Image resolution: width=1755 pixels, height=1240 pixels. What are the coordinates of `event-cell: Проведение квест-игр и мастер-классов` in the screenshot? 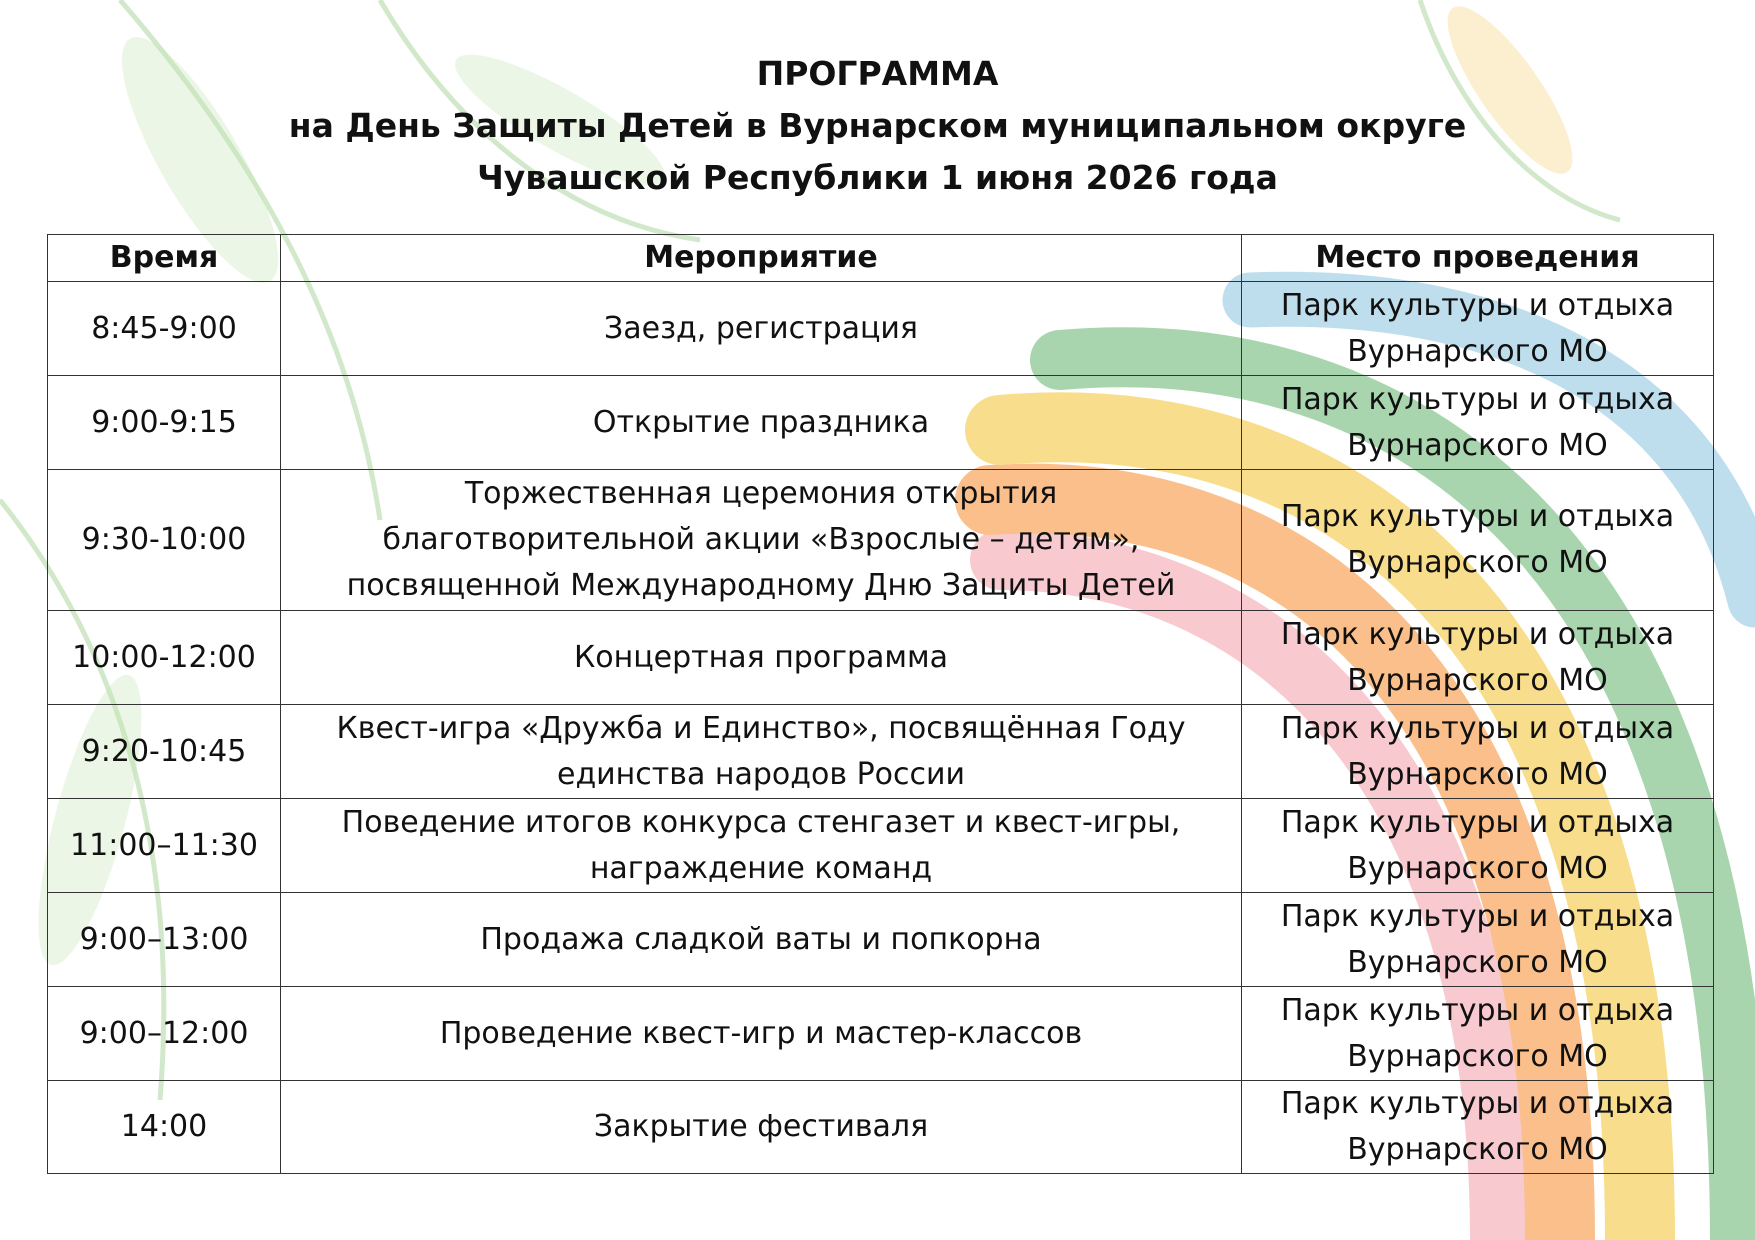 It's located at (761, 1033).